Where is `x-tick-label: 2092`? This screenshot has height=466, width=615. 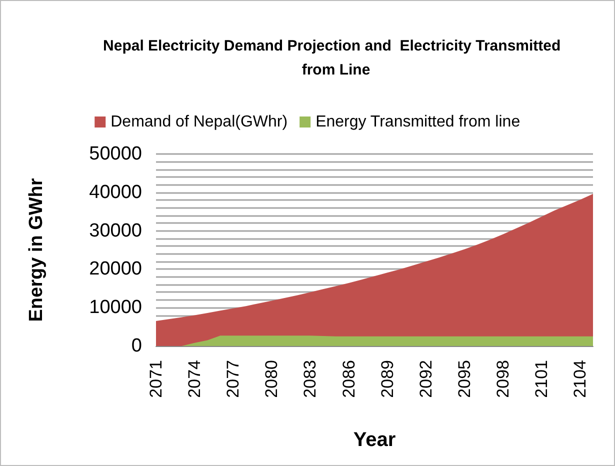 x-tick-label: 2092 is located at coordinates (426, 379).